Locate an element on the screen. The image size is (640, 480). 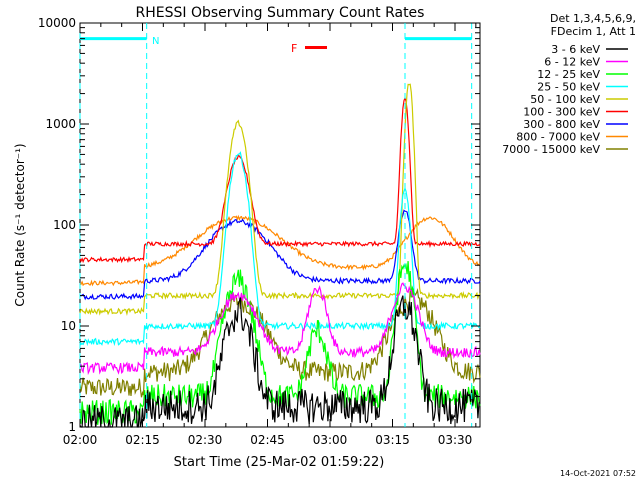
x-tick-label: 02:00 is located at coordinates (80, 440).